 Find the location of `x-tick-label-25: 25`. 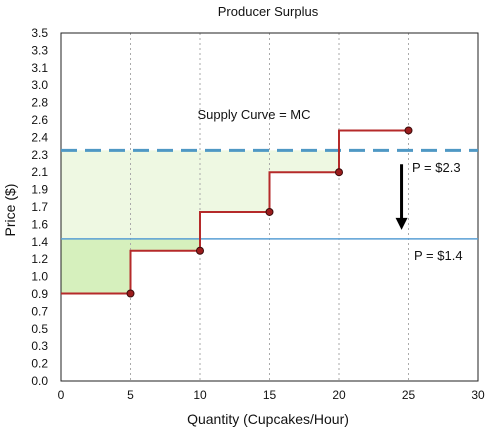

x-tick-label-25: 25 is located at coordinates (409, 395).